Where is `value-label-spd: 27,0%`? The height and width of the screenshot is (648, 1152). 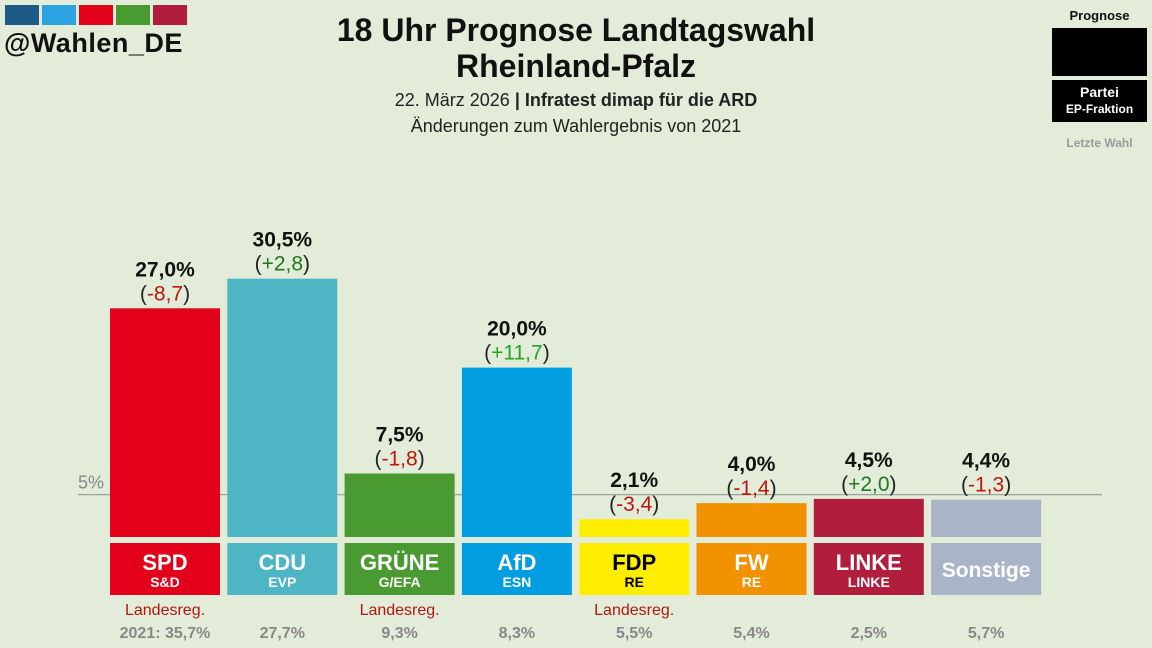 value-label-spd: 27,0% is located at coordinates (165, 269).